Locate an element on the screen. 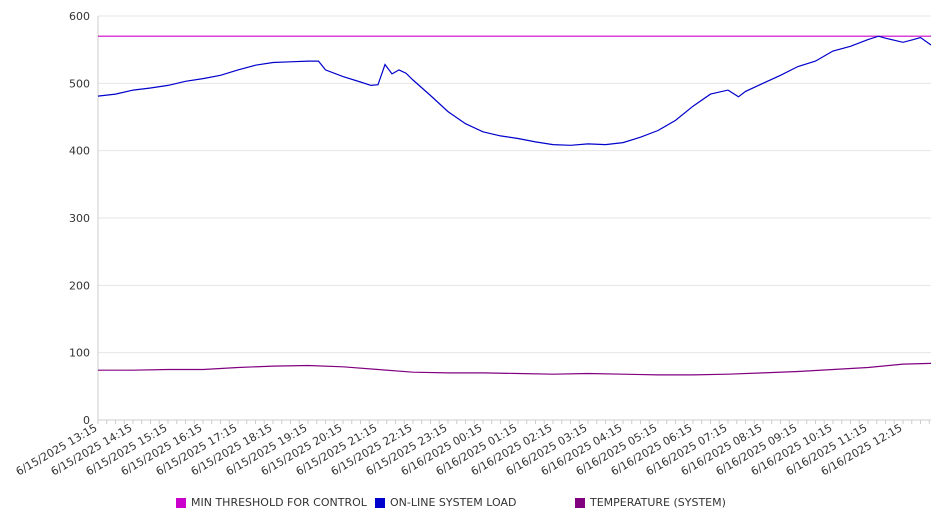 Image resolution: width=946 pixels, height=526 pixels. legend-label-temperature: TEMPERATURE (SYSTEM) is located at coordinates (658, 502).